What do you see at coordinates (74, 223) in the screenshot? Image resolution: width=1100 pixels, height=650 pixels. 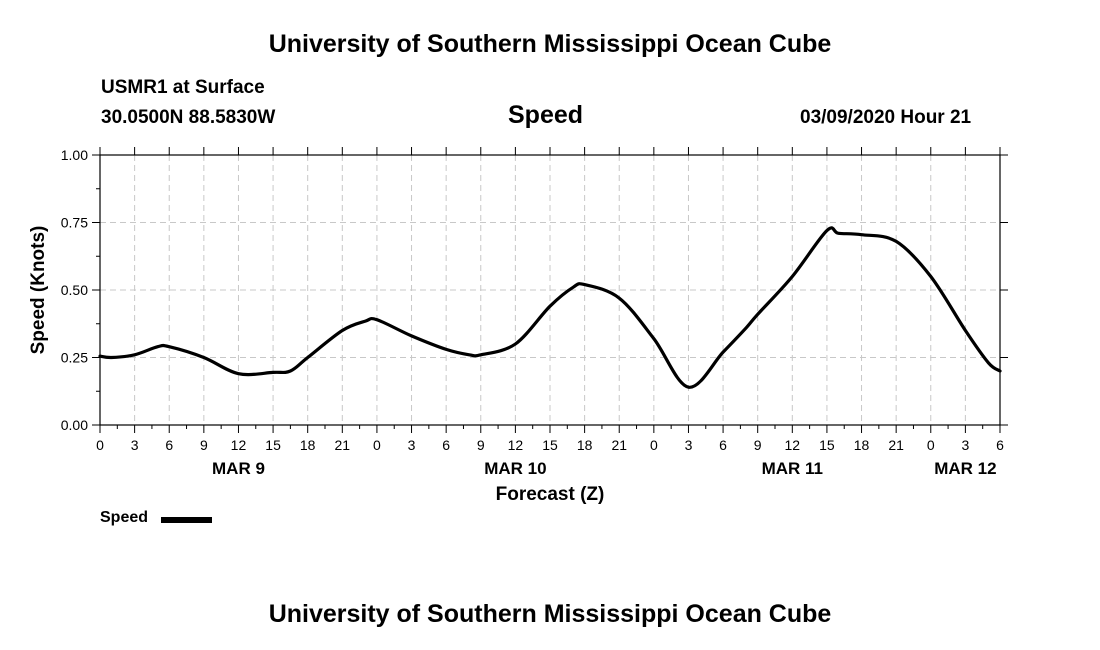 I see `y-tick-label-3: 0.75` at bounding box center [74, 223].